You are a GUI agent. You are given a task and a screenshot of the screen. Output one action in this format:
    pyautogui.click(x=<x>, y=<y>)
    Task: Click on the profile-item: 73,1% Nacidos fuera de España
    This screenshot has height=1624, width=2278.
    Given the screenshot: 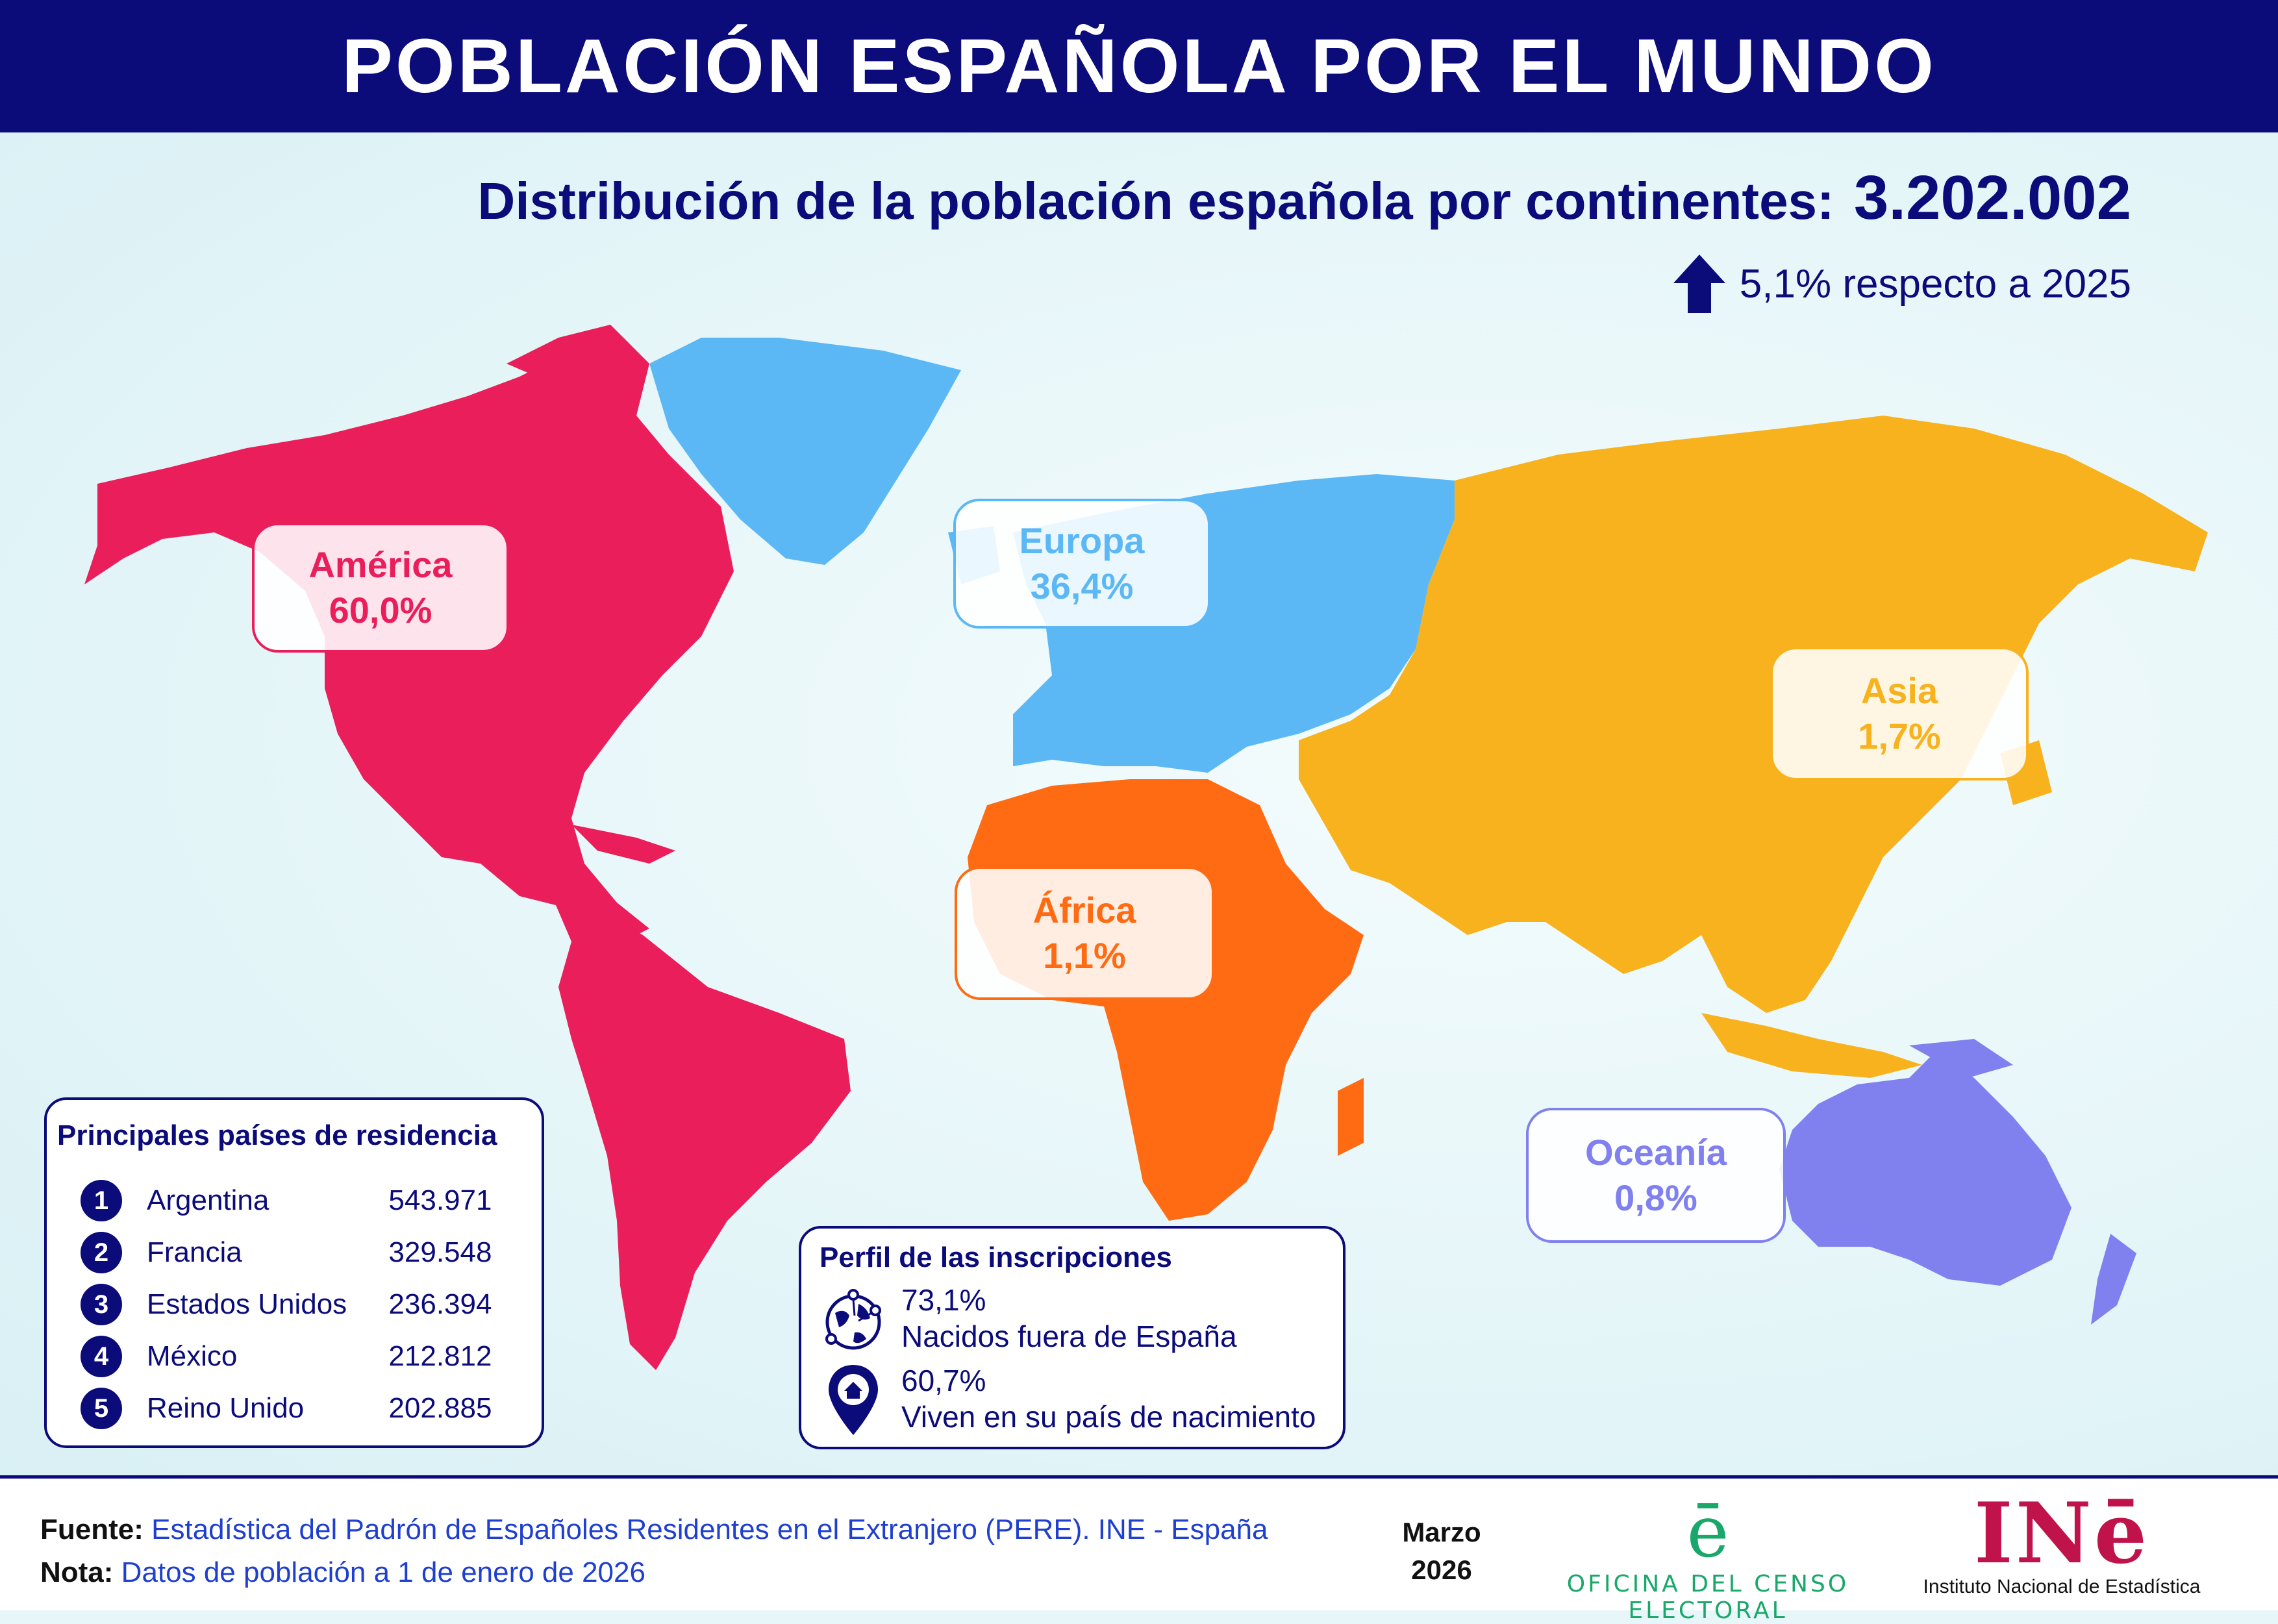 What is the action you would take?
    pyautogui.click(x=1029, y=1321)
    